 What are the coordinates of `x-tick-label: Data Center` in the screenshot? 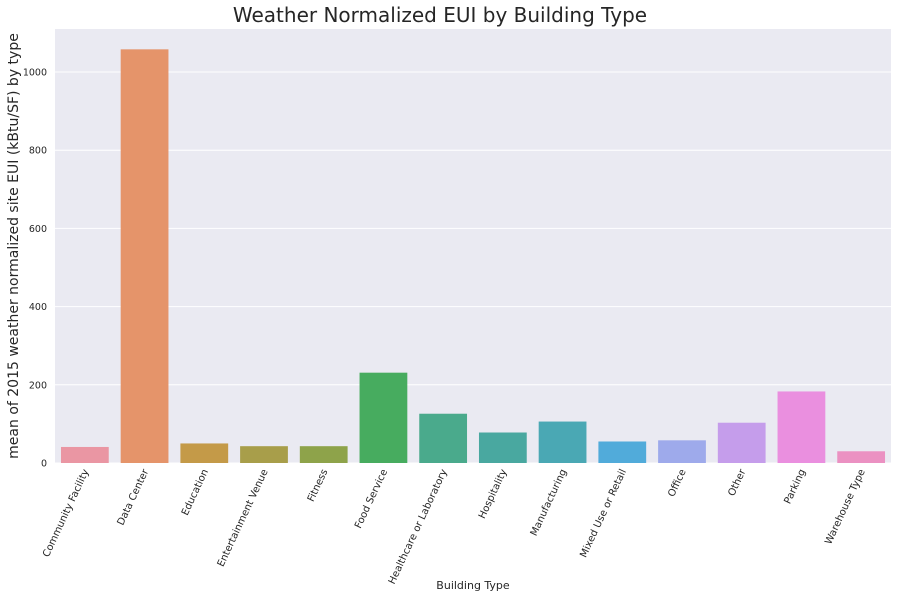 It's located at (134, 497).